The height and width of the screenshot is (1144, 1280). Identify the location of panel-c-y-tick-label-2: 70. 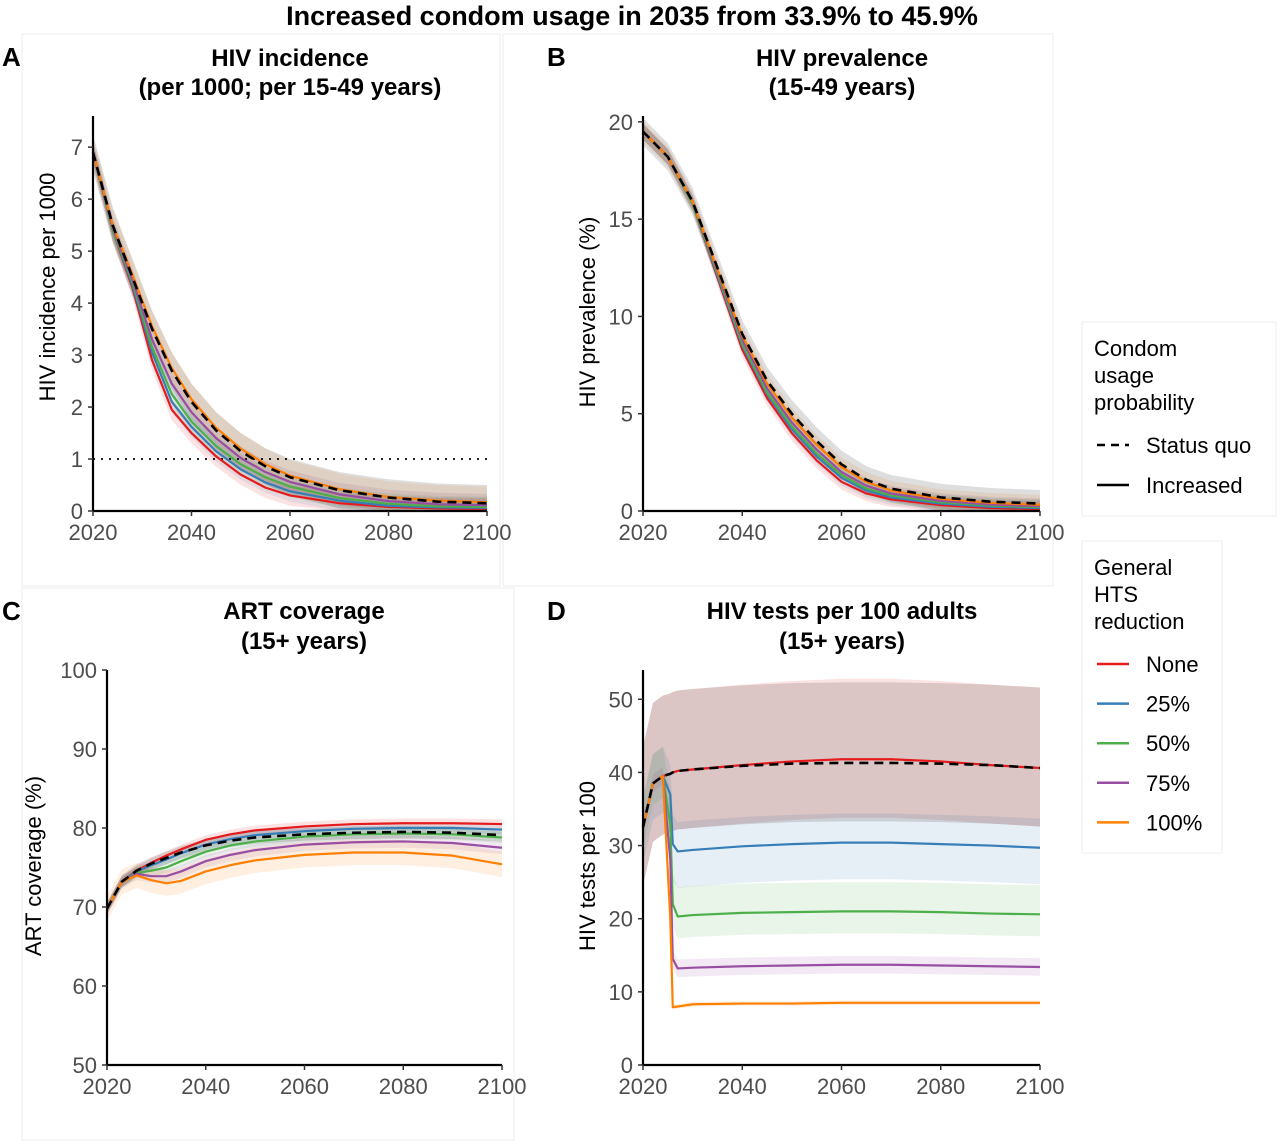
(85, 907).